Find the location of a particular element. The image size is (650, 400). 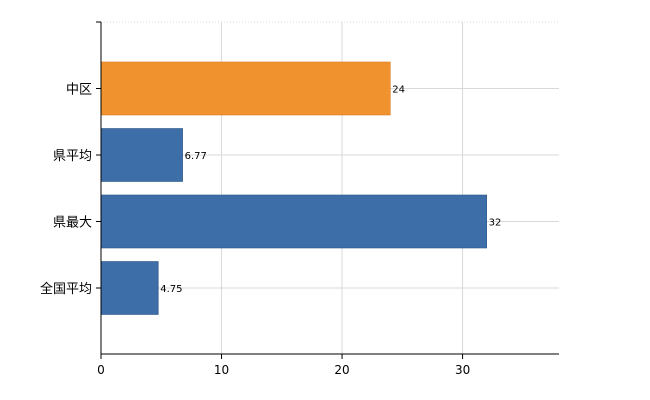

category-label: 県最大 is located at coordinates (72, 223).